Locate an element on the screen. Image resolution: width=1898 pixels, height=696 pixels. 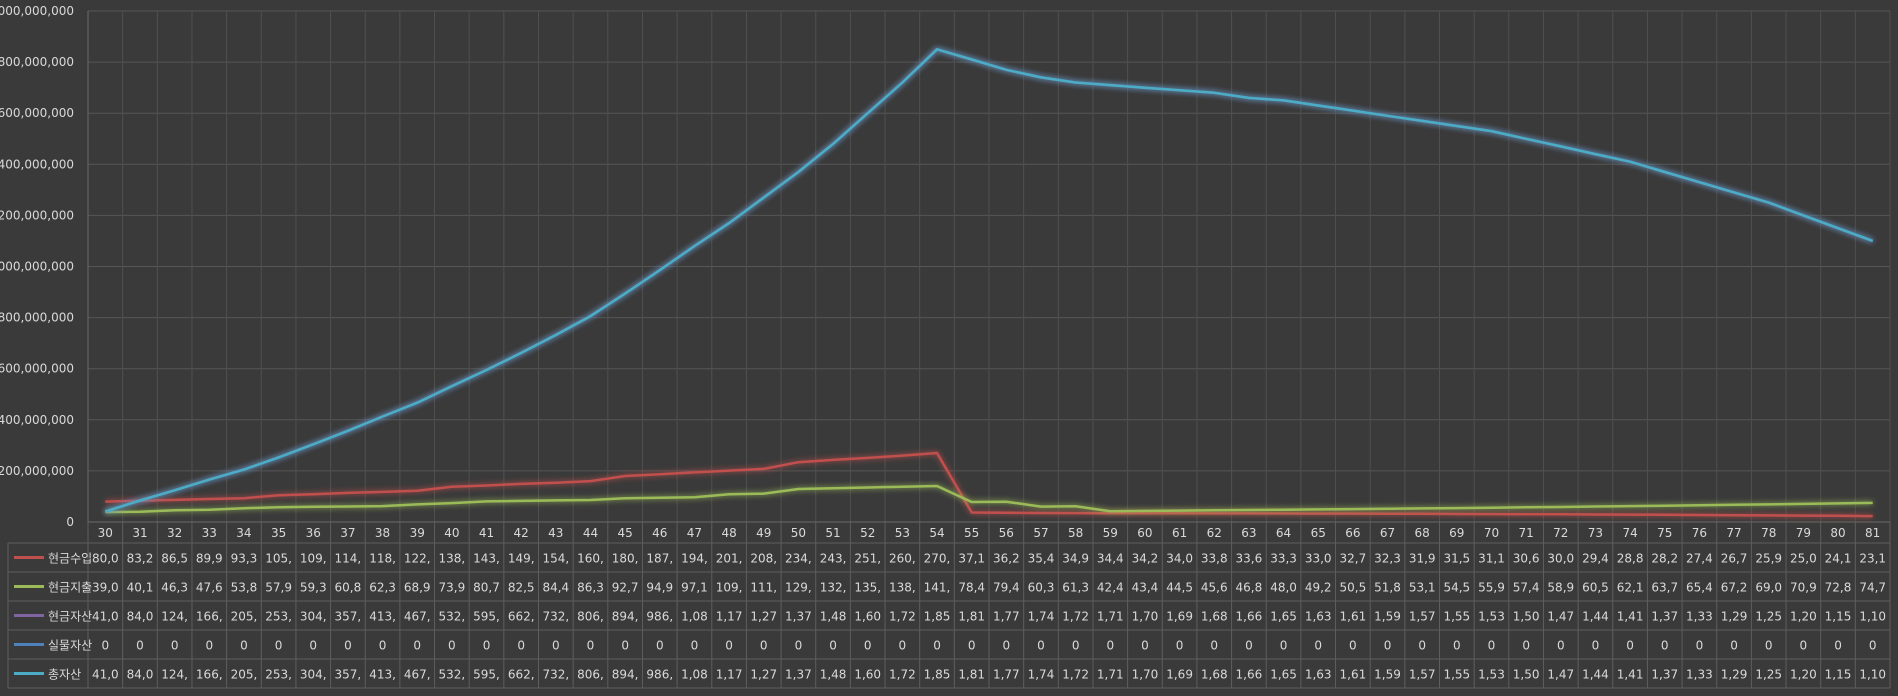
table-cell: 57,9 is located at coordinates (278, 588).